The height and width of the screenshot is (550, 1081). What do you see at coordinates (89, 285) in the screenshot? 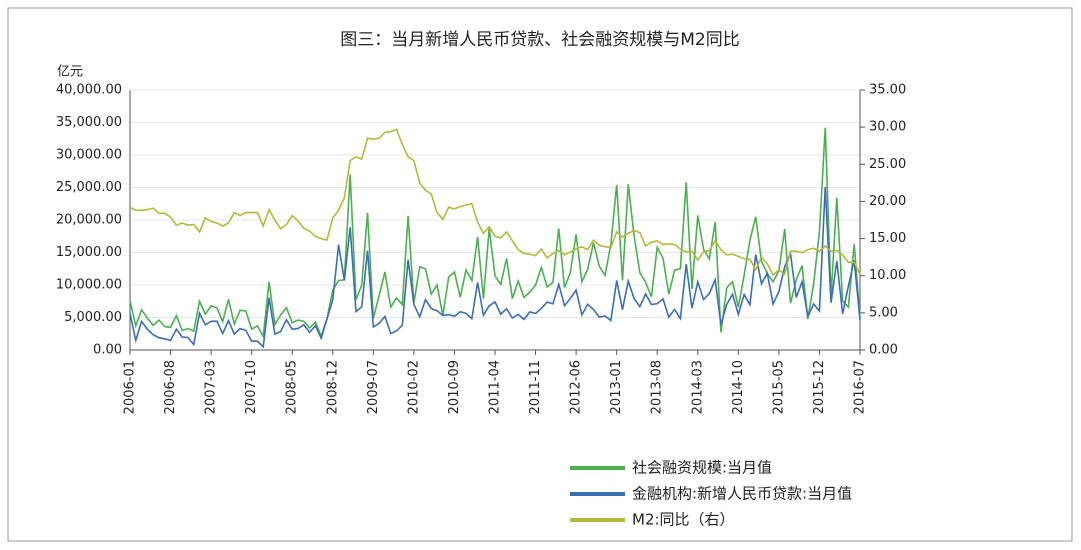
I see `y-tick-label: 10,000.00` at bounding box center [89, 285].